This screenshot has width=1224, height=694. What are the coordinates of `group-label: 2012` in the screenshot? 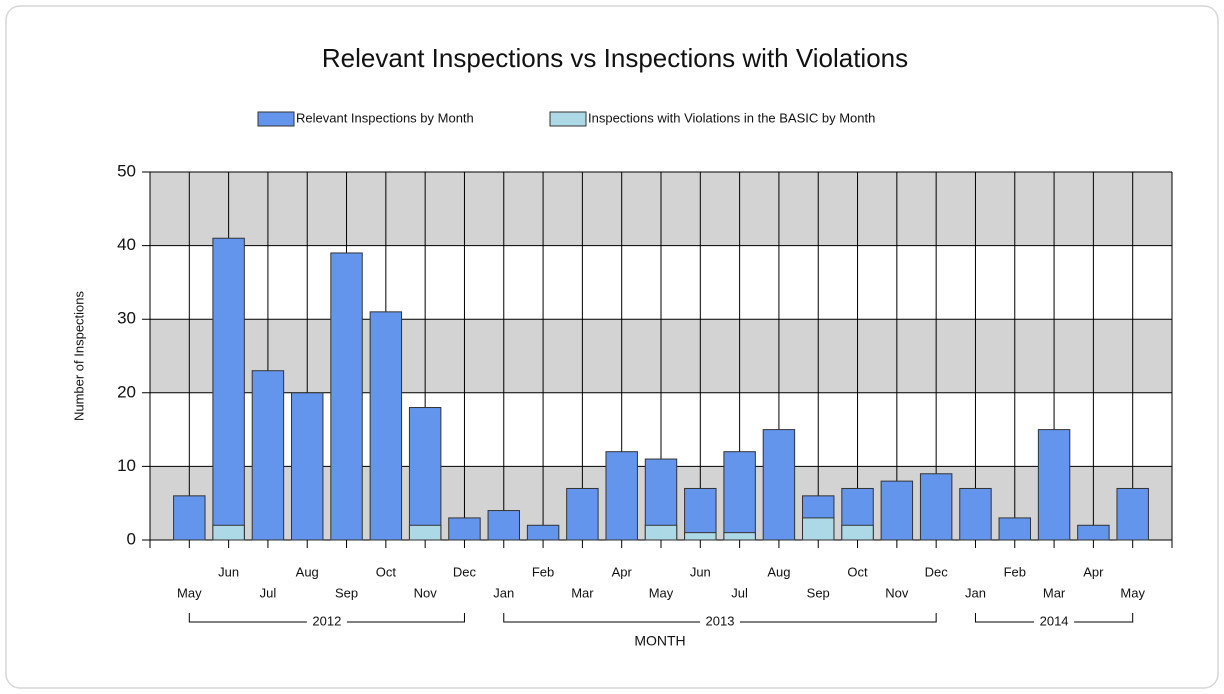 It's located at (326, 620).